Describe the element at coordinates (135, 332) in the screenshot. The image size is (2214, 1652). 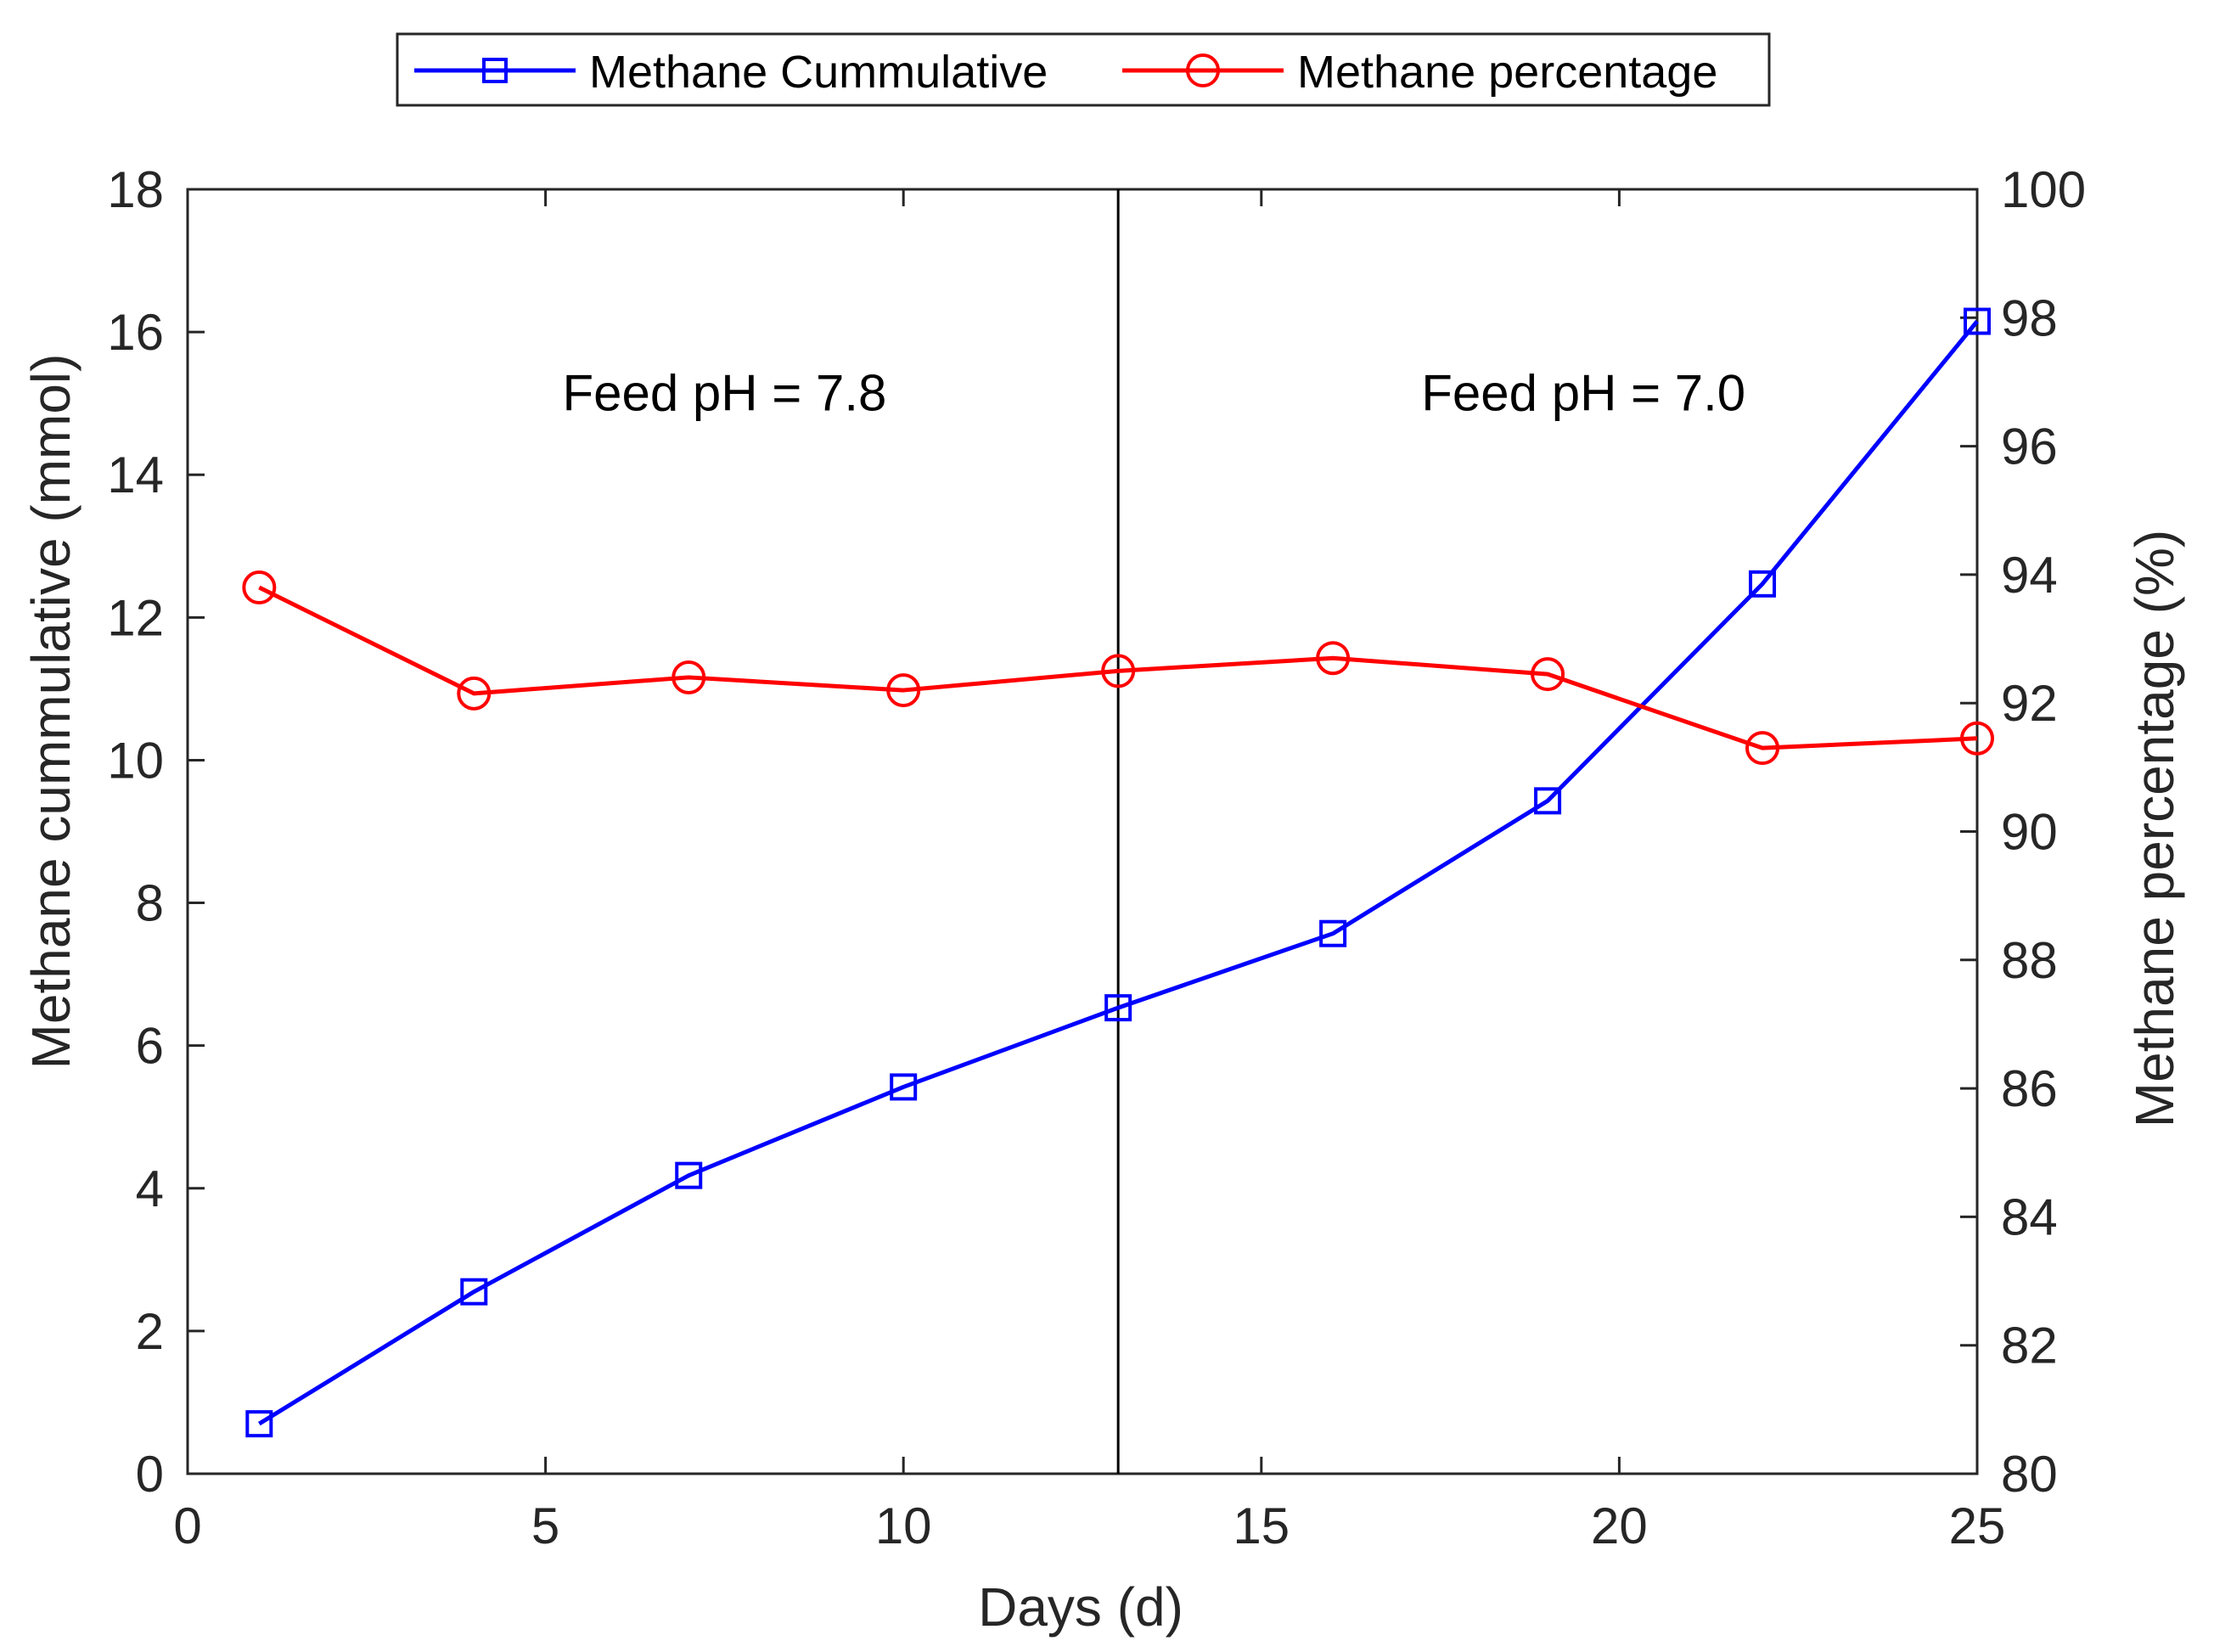
I see `y-left-tick-label: 16` at that location.